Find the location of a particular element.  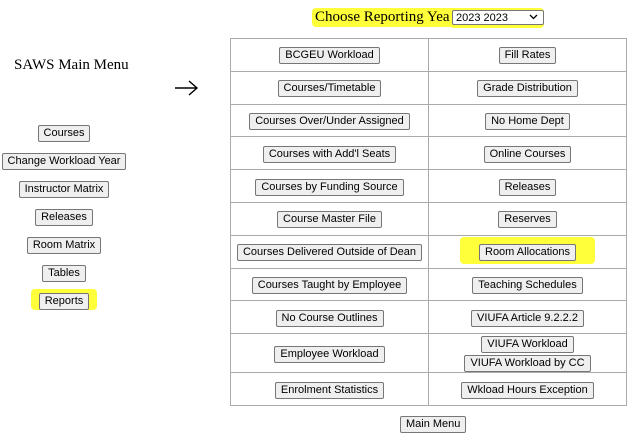

table-cell: Grade Distribution is located at coordinates (527, 87).